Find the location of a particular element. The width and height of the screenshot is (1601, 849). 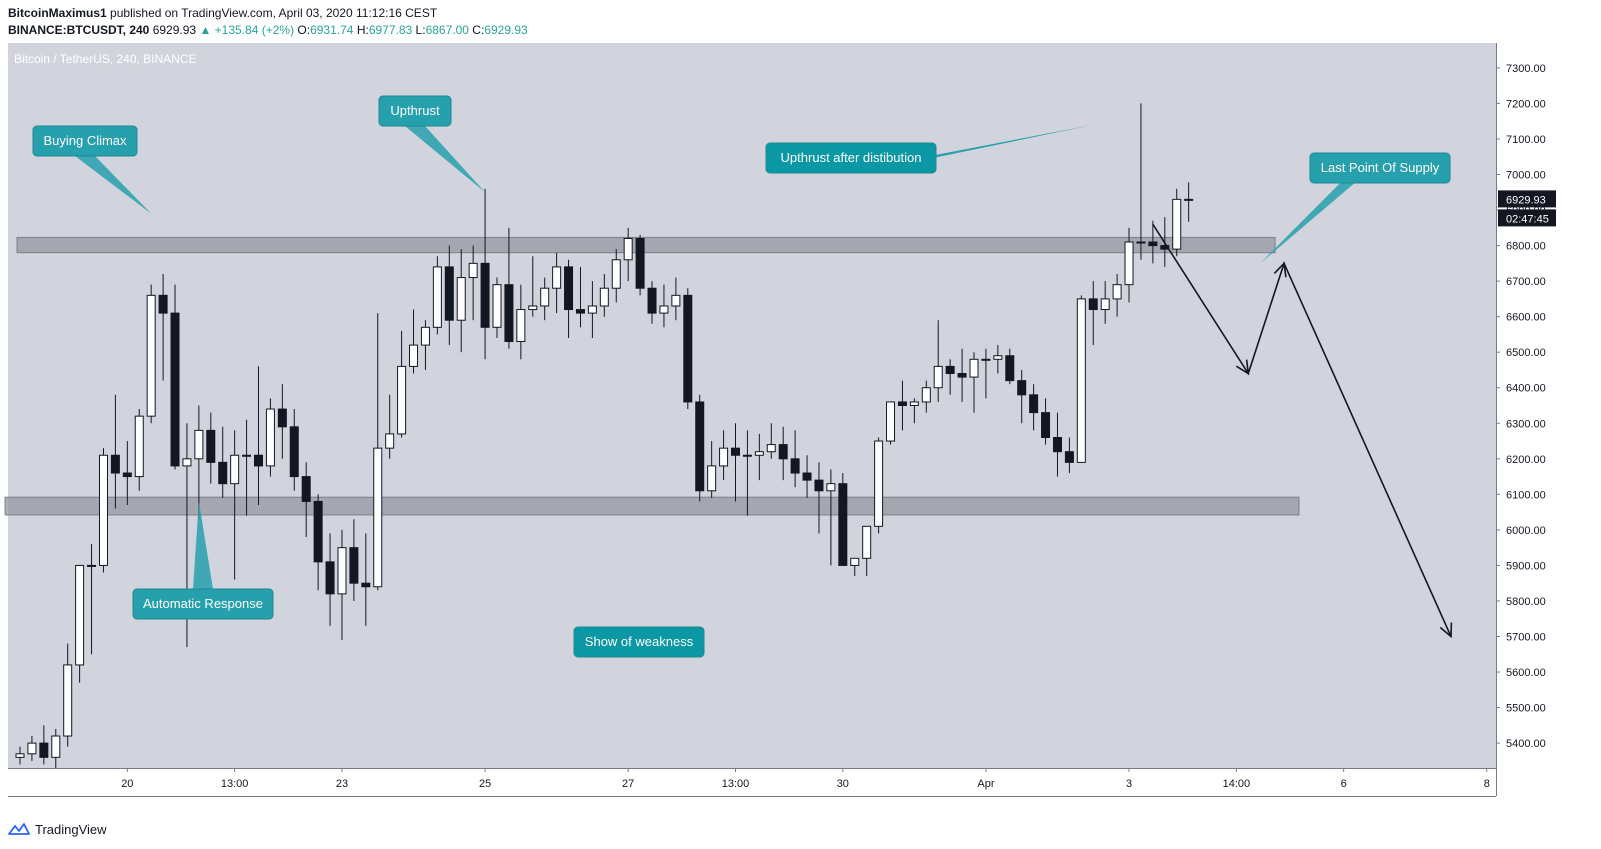

projection-arrowhead is located at coordinates (1242, 367).